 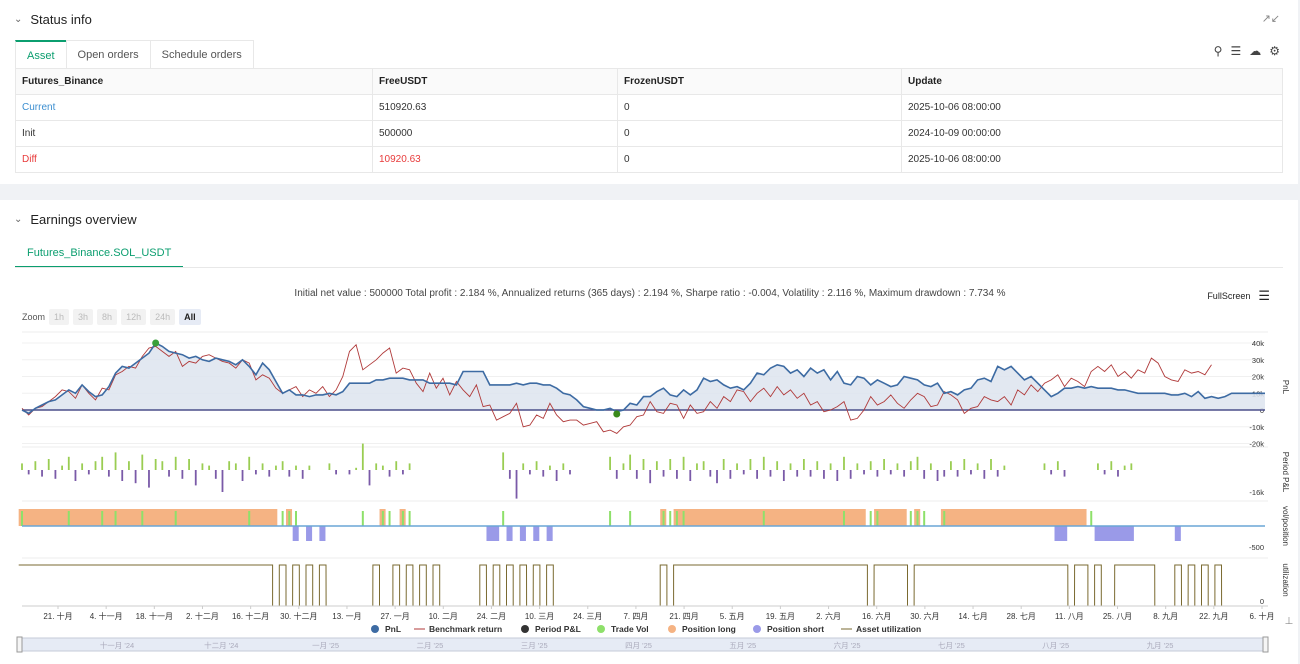 What do you see at coordinates (1258, 343) in the screenshot?
I see `pnl-tick-label: 40k` at bounding box center [1258, 343].